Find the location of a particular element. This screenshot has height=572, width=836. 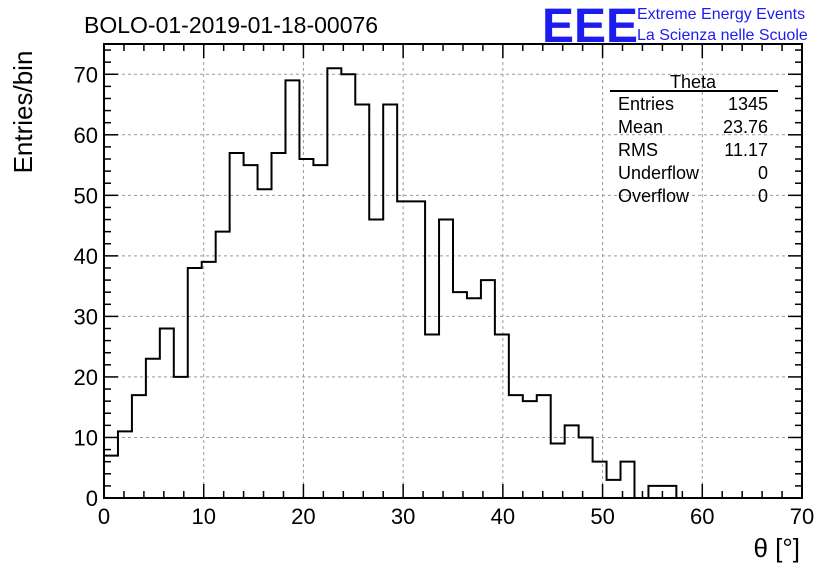

x-tick-label: 30 is located at coordinates (403, 516).